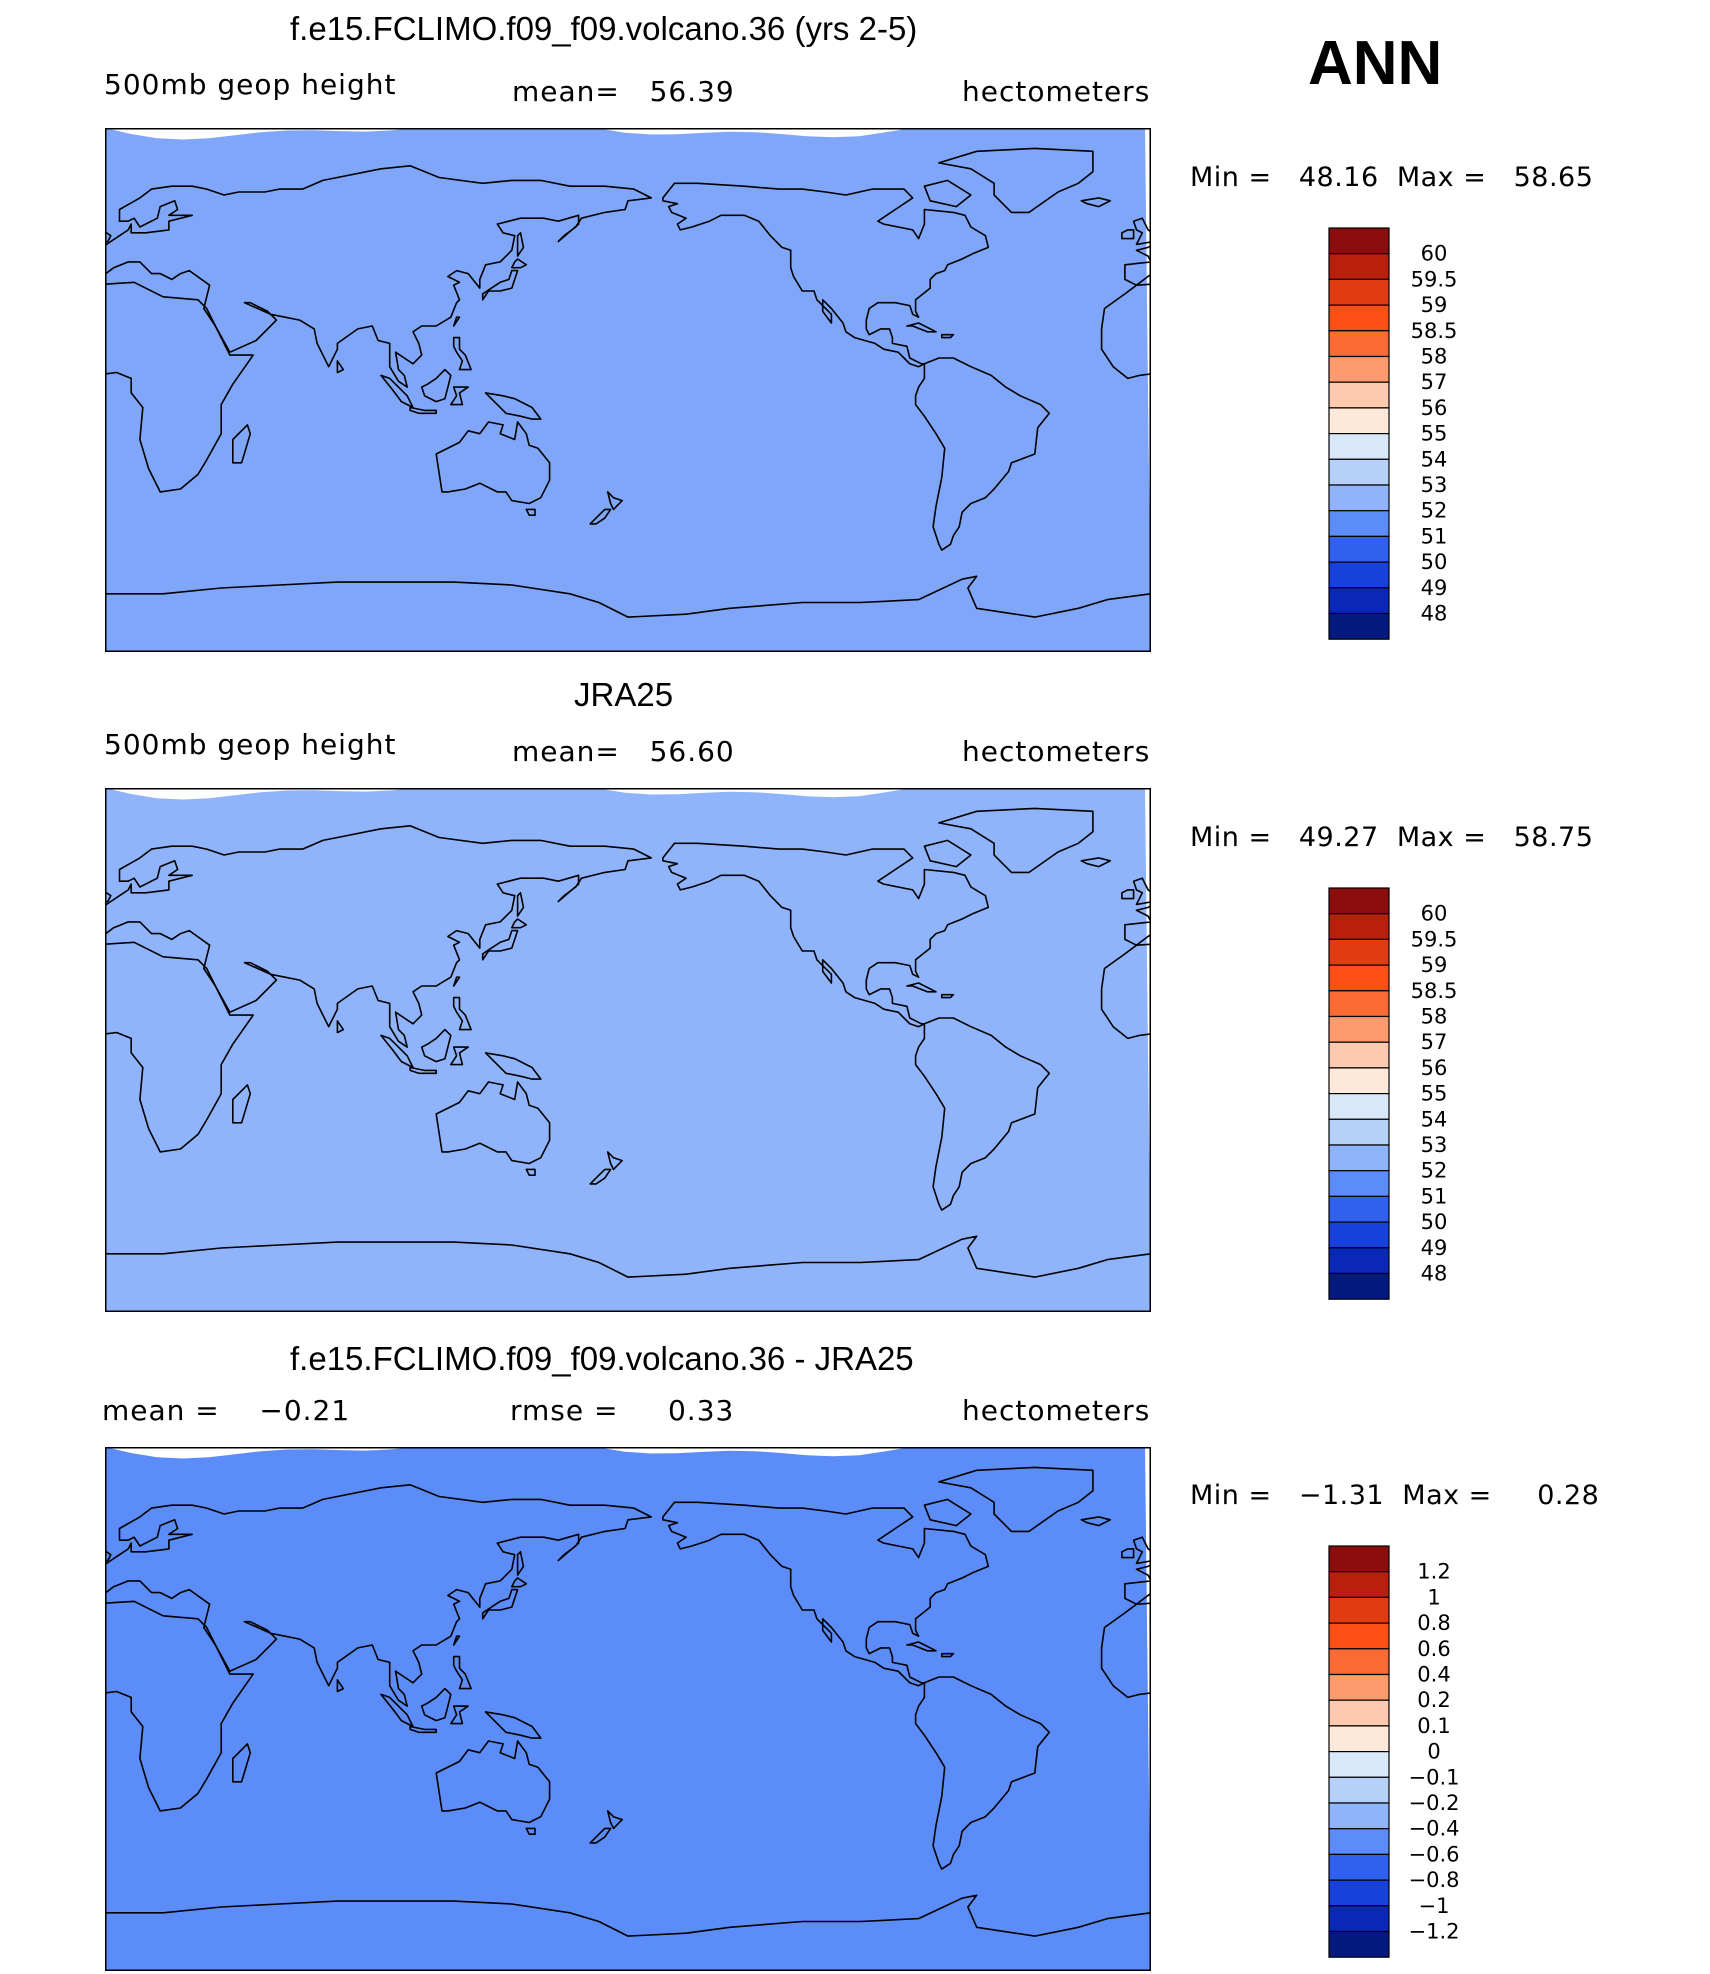  What do you see at coordinates (600, 516) in the screenshot?
I see `coastline-nz_s` at bounding box center [600, 516].